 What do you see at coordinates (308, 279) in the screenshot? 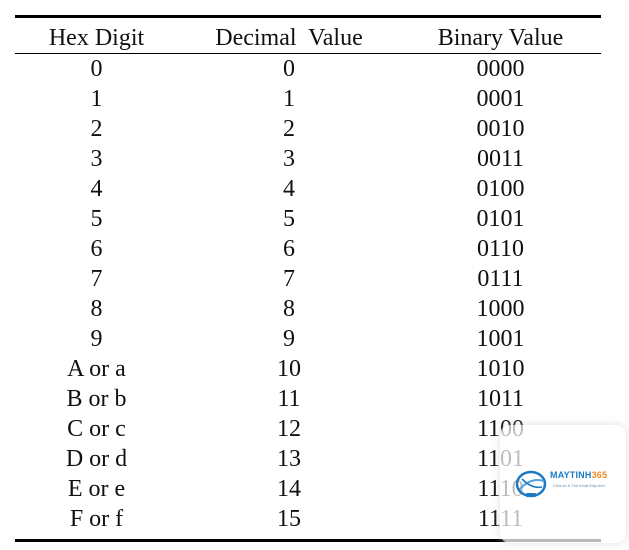
I see `table-row: 7 7 0111` at bounding box center [308, 279].